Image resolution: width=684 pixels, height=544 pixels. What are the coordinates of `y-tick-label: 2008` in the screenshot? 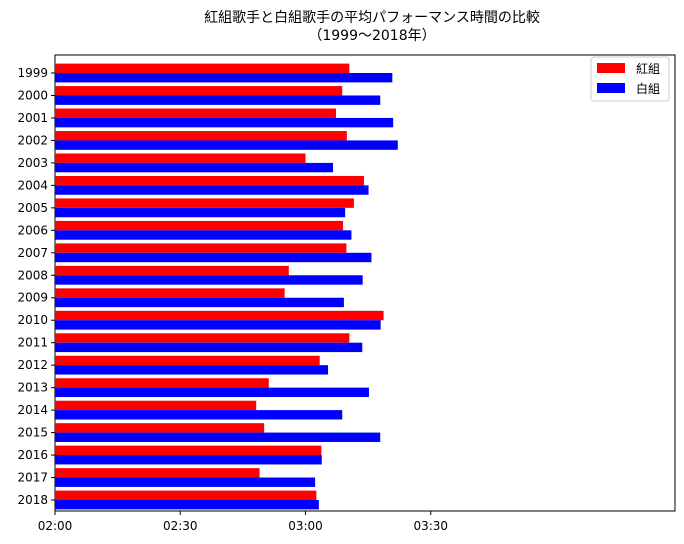 It's located at (32, 275).